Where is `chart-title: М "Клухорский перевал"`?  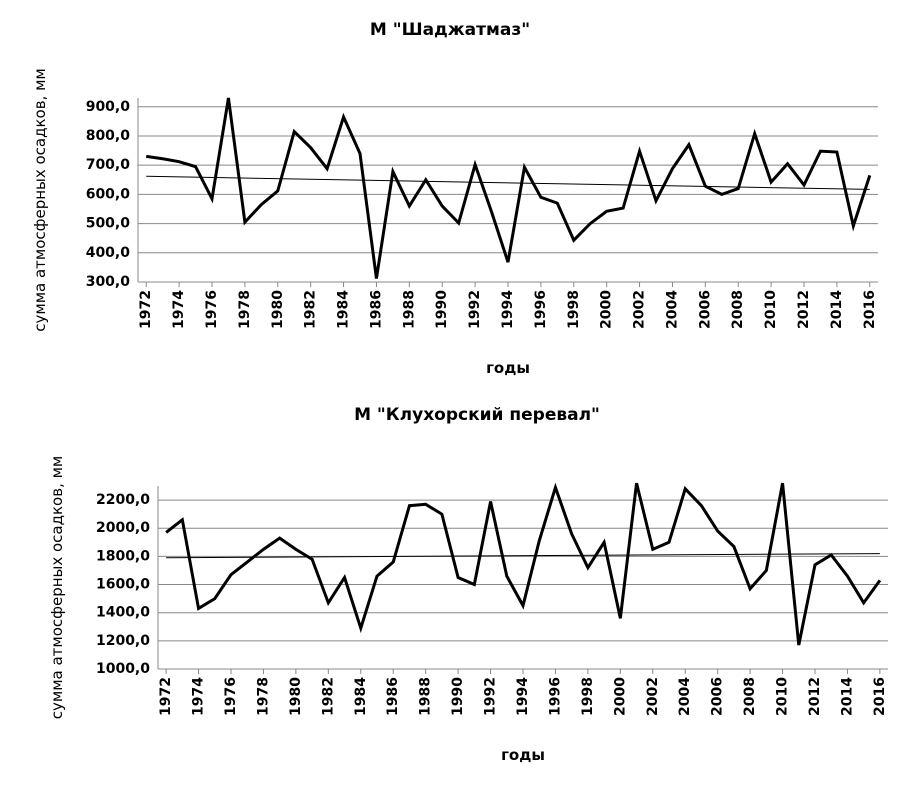 chart-title: М "Клухорский перевал" is located at coordinates (477, 415).